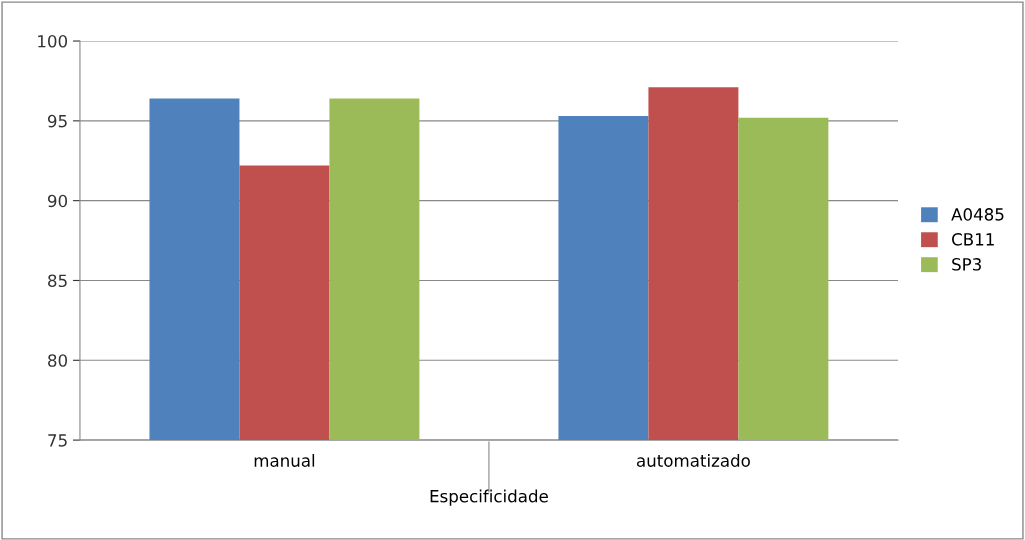  I want to click on legend-label: SP3, so click(966, 264).